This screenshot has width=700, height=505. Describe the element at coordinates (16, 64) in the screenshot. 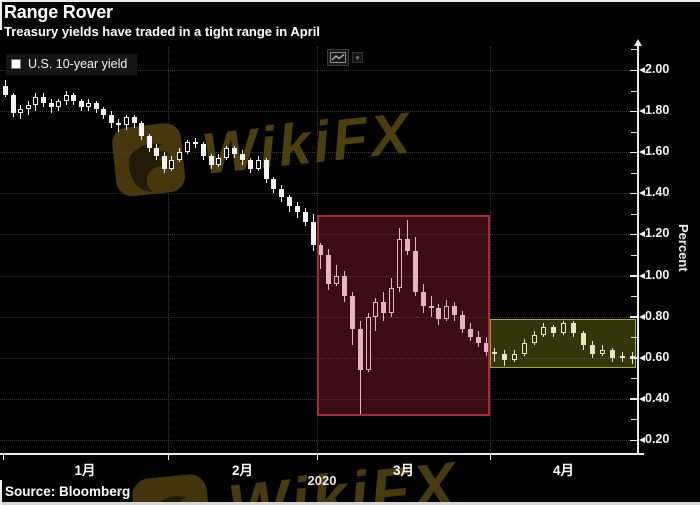

I see `legend-swatch-icon` at that location.